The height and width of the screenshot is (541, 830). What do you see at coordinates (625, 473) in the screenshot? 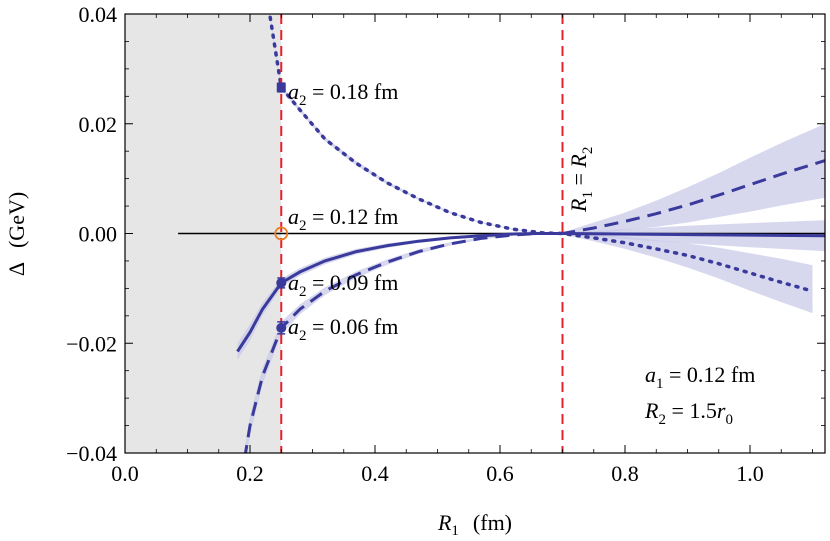
I see `x-tick-label: 0.8` at bounding box center [625, 473].